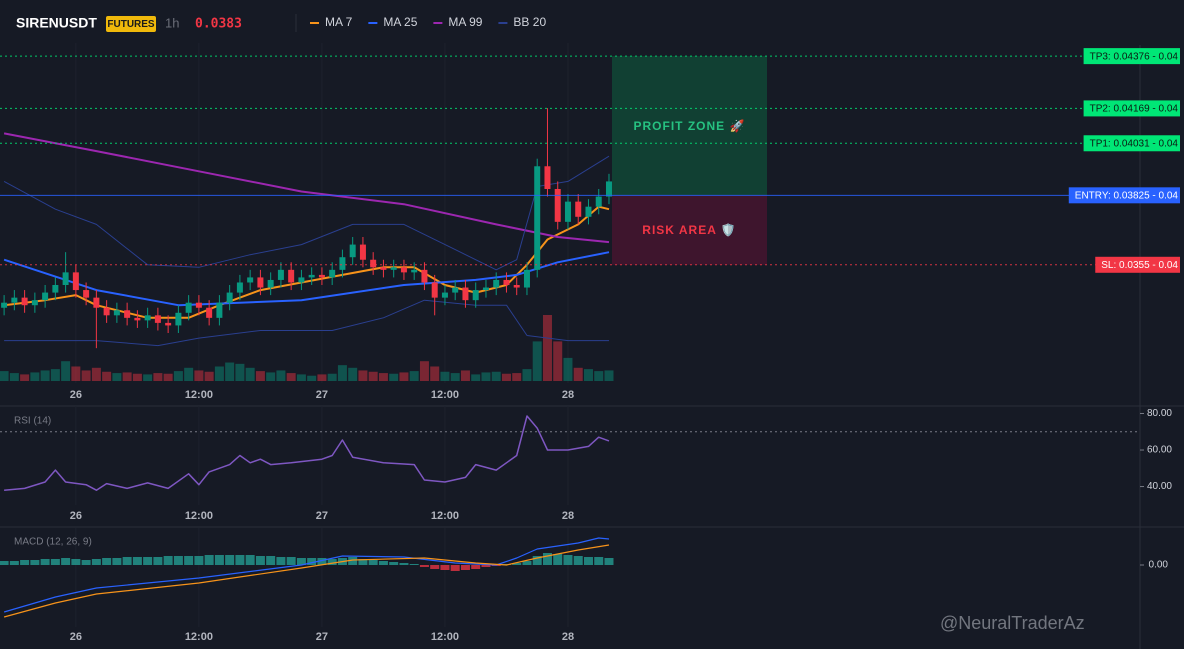 This screenshot has width=1184, height=649. Describe the element at coordinates (465, 22) in the screenshot. I see `legend-label: MA 99` at that location.